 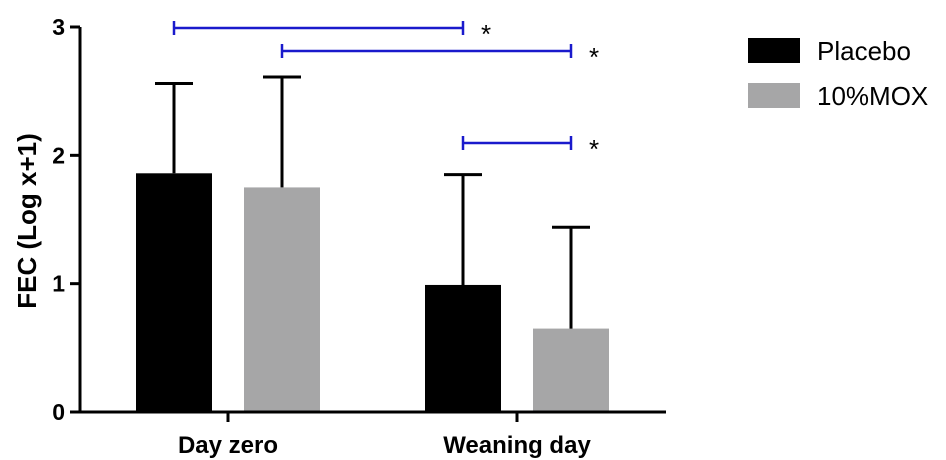 What do you see at coordinates (174, 292) in the screenshot?
I see `bar-placebo-day-zero` at bounding box center [174, 292].